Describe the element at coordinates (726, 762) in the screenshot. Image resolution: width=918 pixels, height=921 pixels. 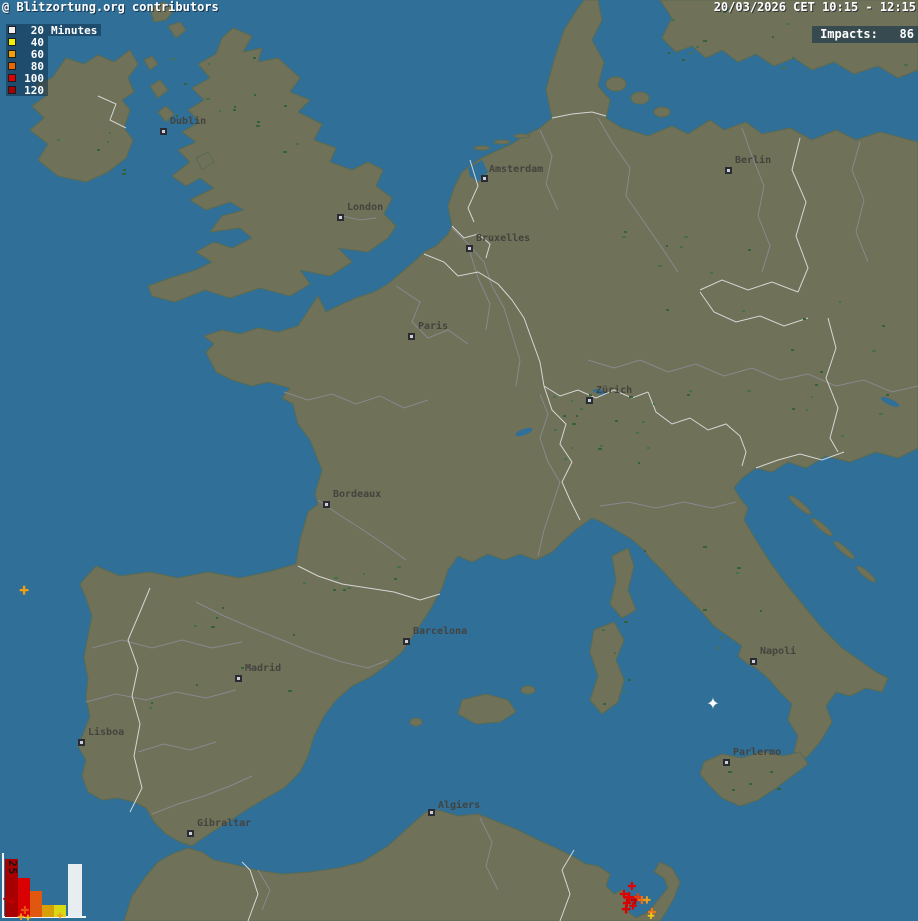
I see `city-marker-parlermo` at that location.